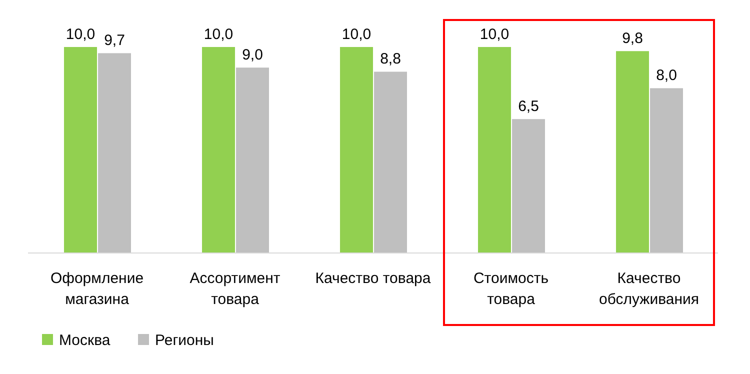 Image resolution: width=750 pixels, height=374 pixels. I want to click on data-label: 8,0, so click(666, 75).